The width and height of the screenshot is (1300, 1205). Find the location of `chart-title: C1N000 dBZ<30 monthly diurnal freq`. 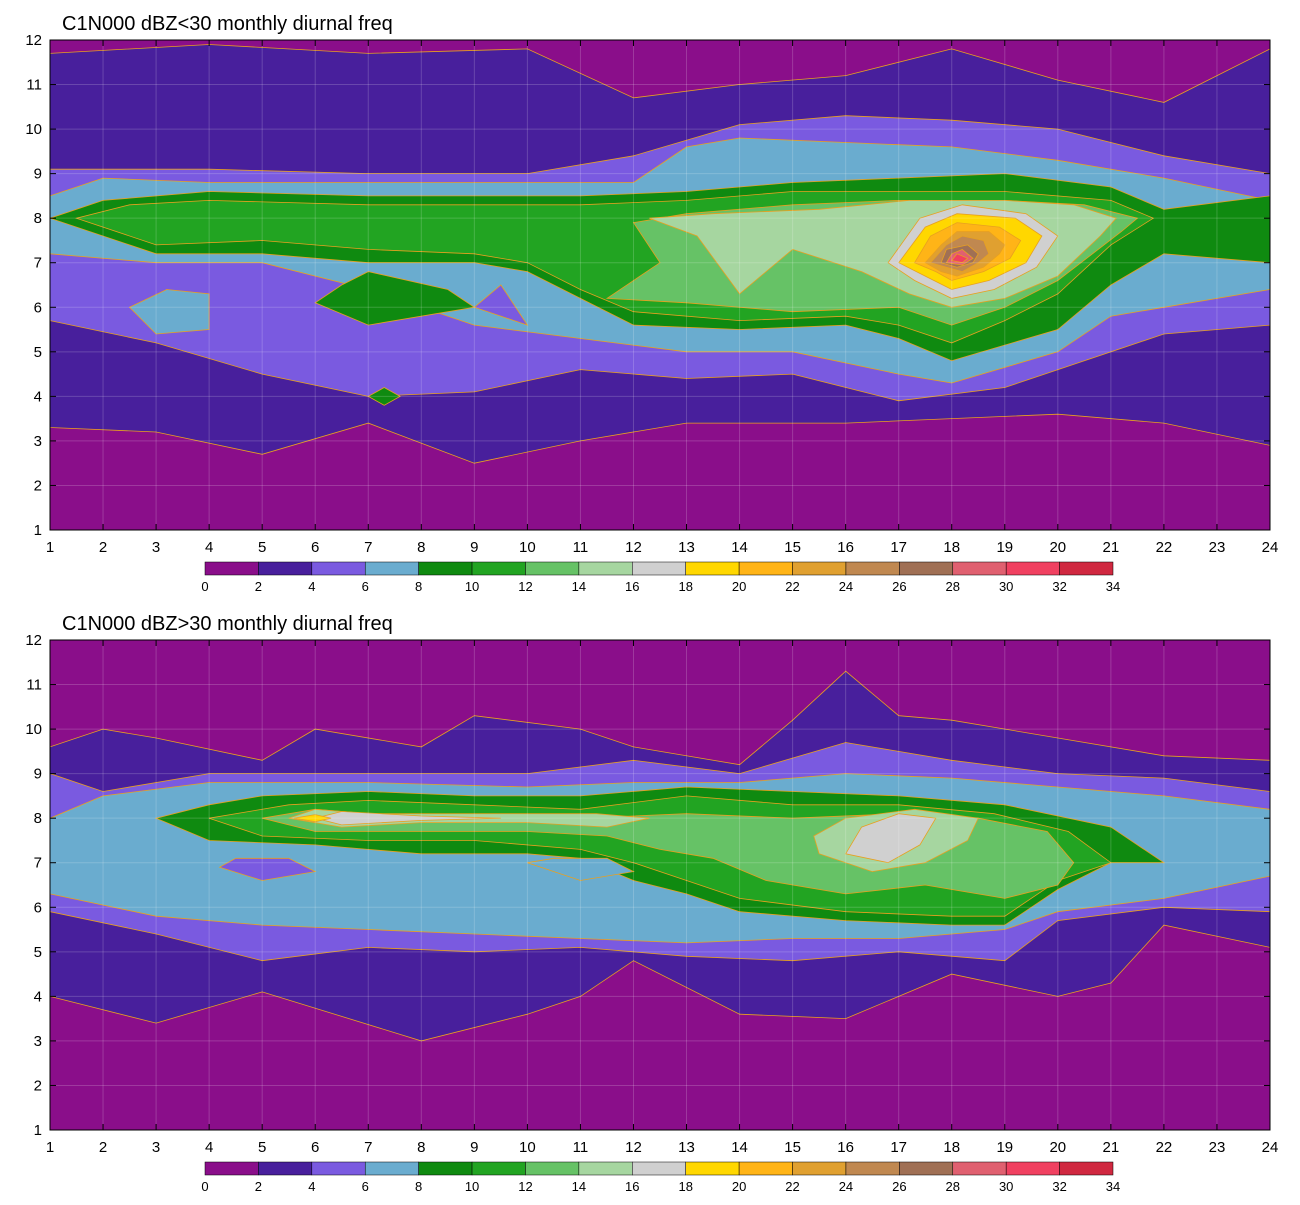

chart-title: C1N000 dBZ<30 monthly diurnal freq is located at coordinates (227, 24).